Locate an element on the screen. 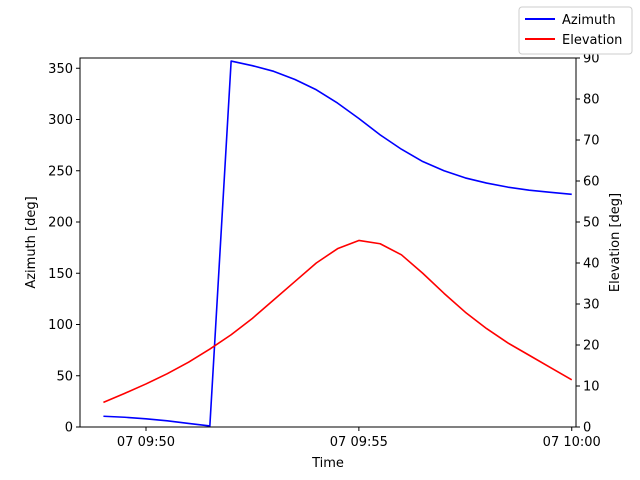  y-tick-label-left: 100 is located at coordinates (60, 325).